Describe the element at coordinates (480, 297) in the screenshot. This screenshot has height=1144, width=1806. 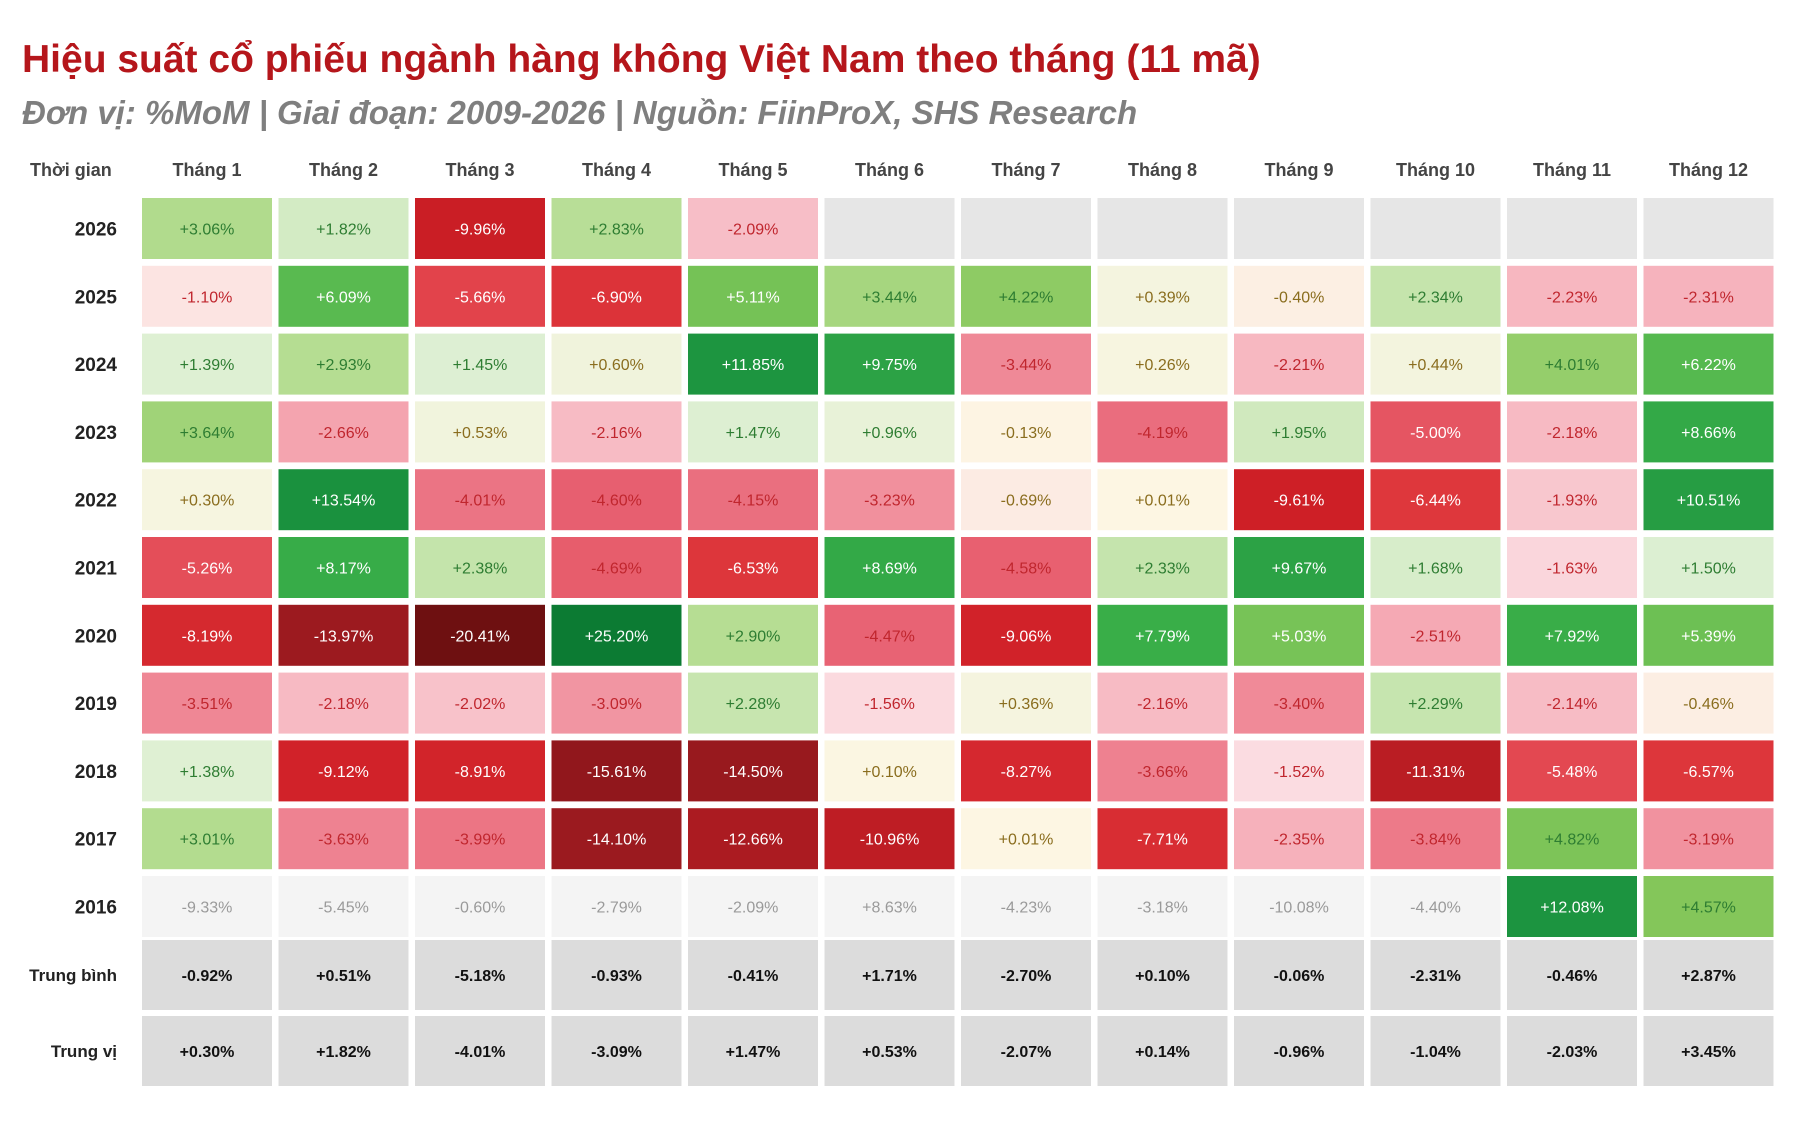
I see `cell-label: -5.66%` at that location.